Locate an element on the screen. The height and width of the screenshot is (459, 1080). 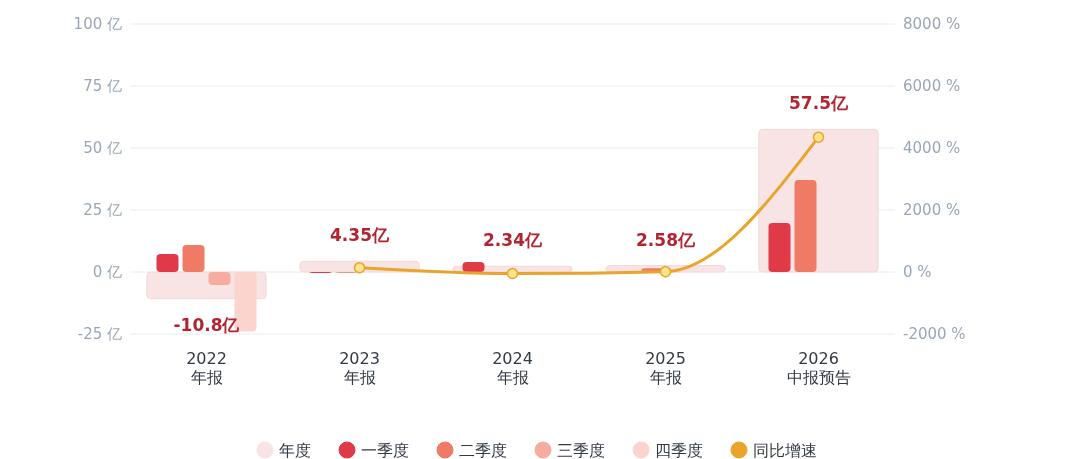
y-tick-label: -25 亿 is located at coordinates (99, 334).